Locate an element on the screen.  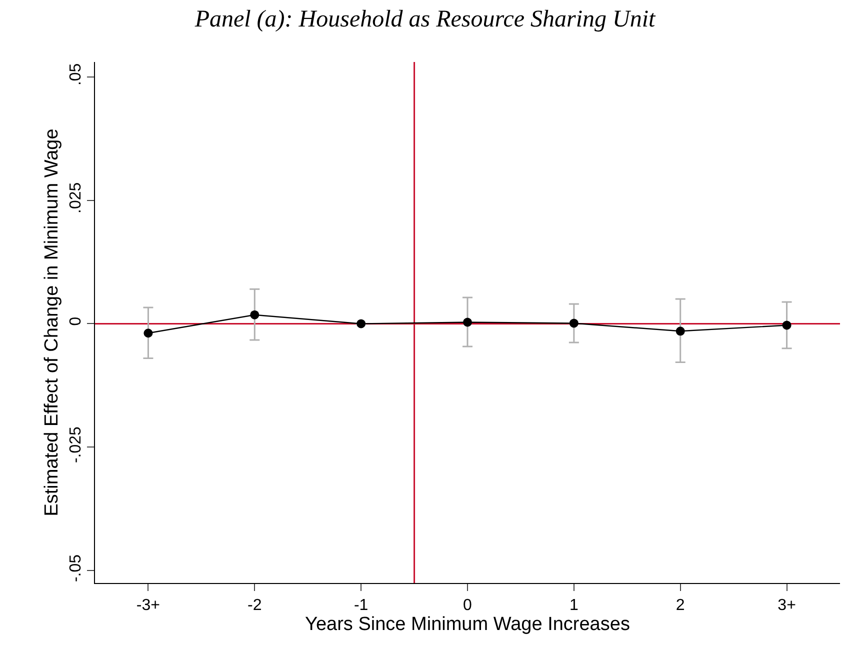
x-tick-label: -1 is located at coordinates (361, 605).